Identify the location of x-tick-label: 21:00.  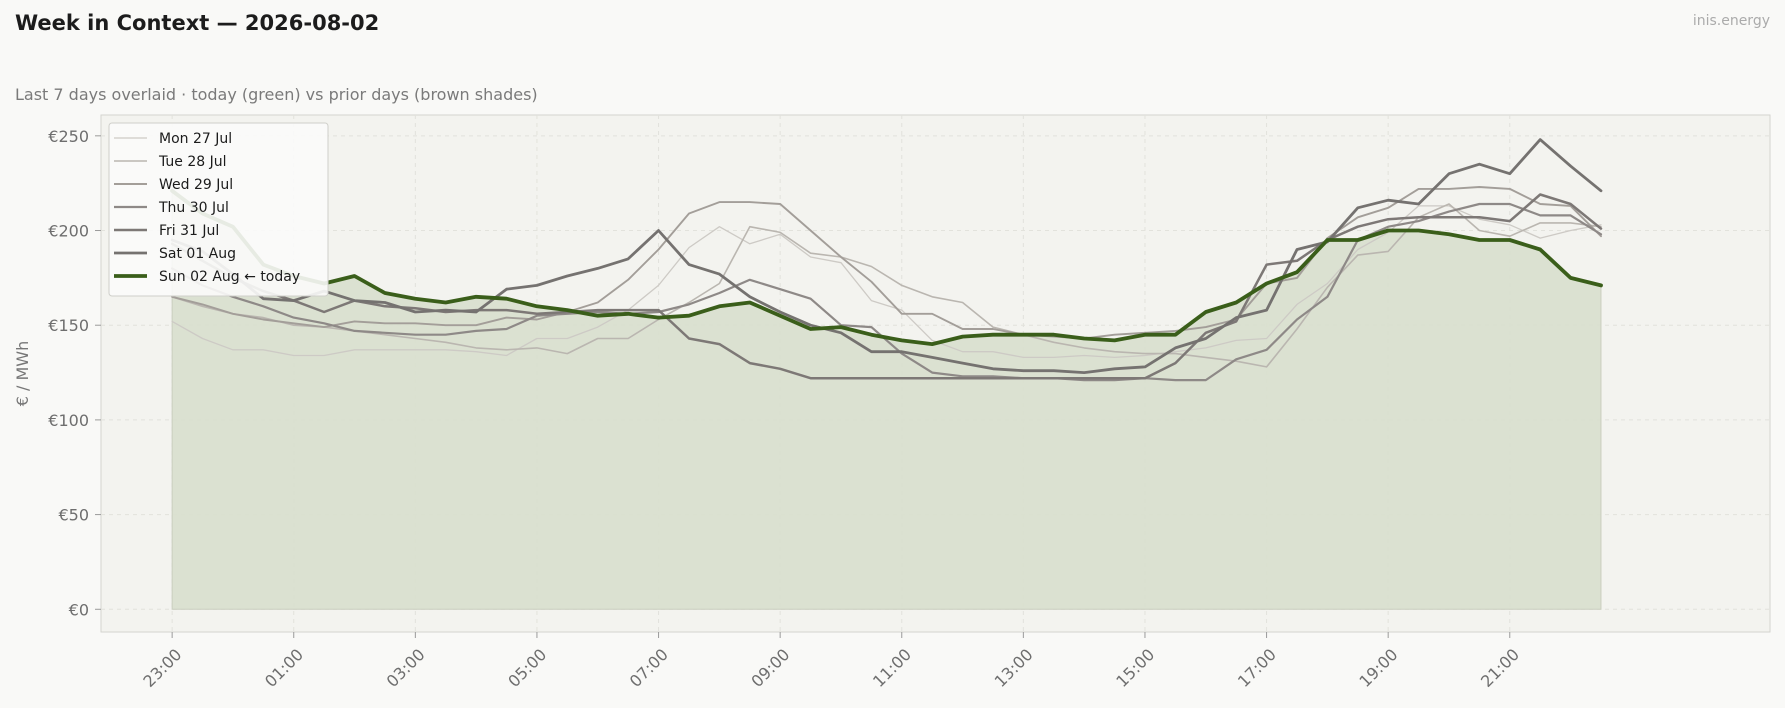
(1500, 668).